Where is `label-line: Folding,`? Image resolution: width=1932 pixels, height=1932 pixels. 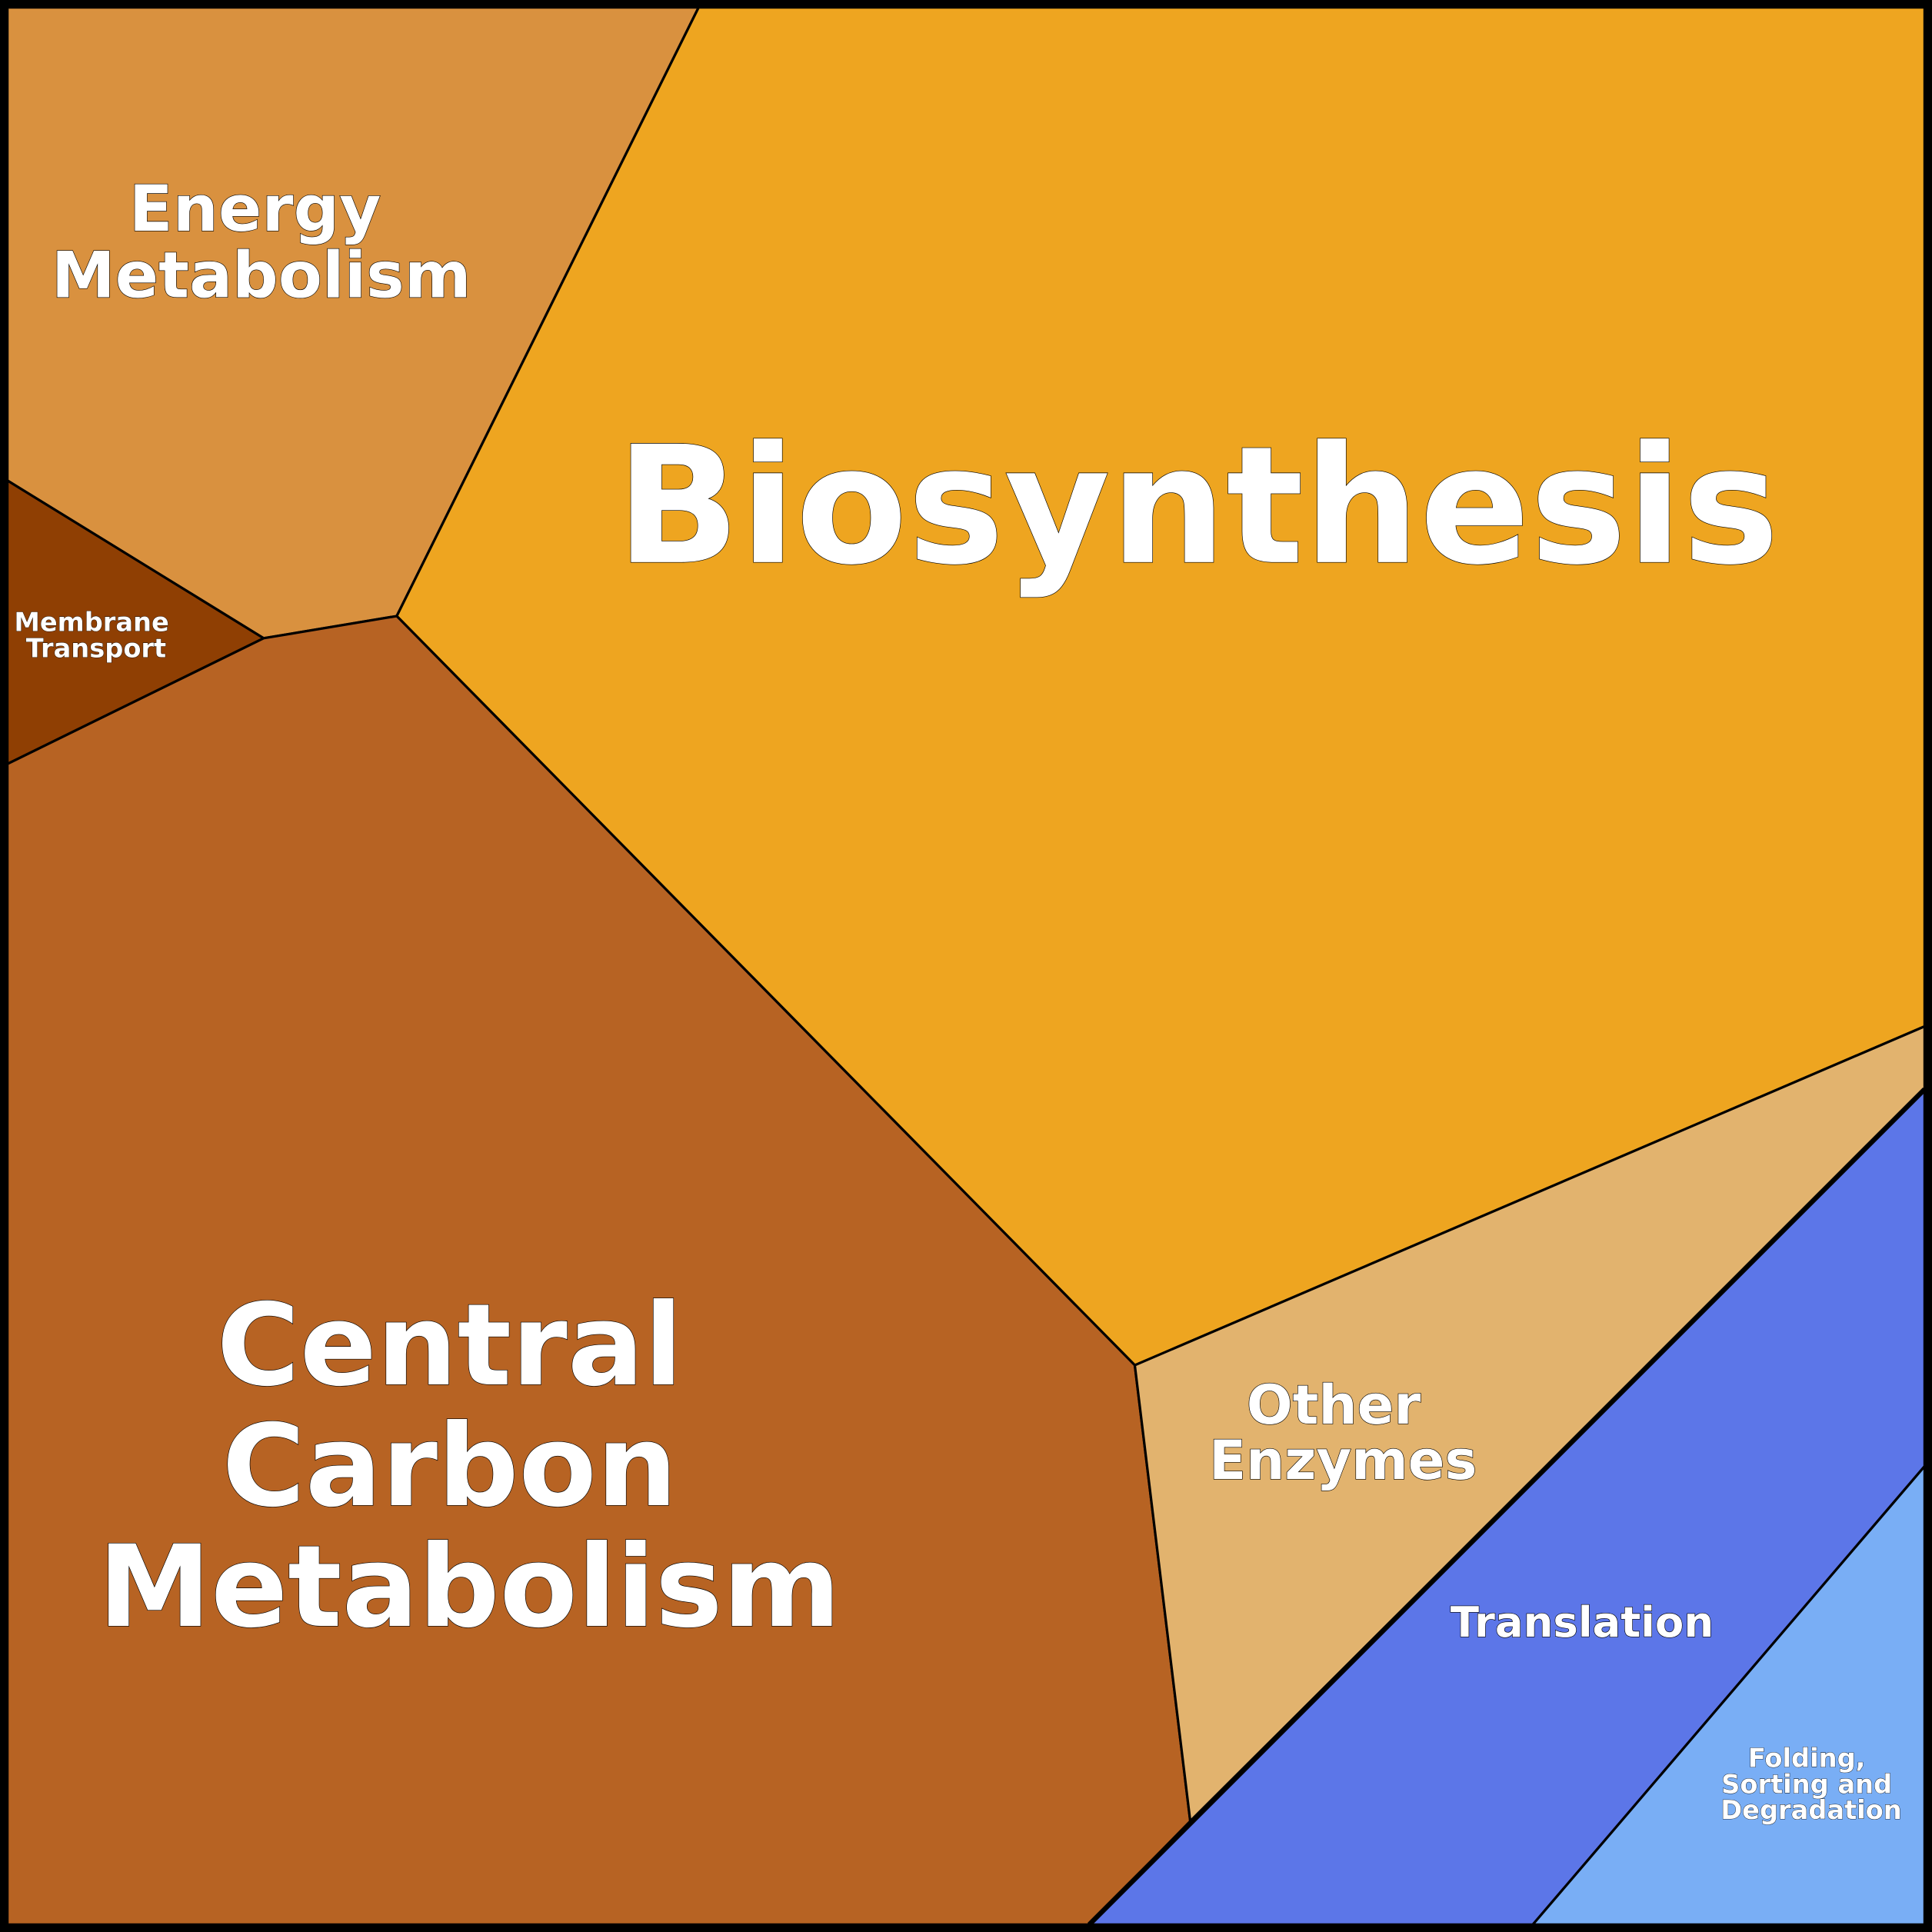
label-line: Folding, is located at coordinates (1807, 1758).